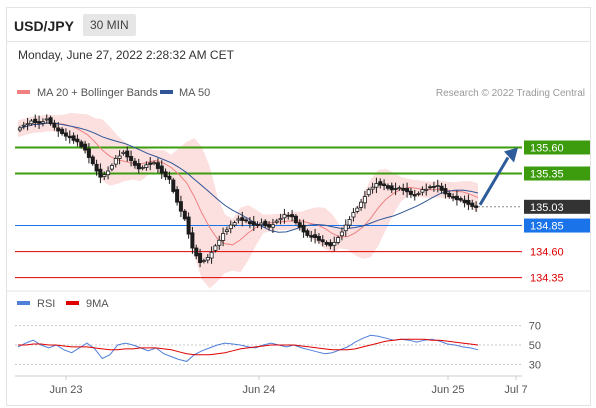  I want to click on x-tick-label: Jul 7, so click(515, 390).